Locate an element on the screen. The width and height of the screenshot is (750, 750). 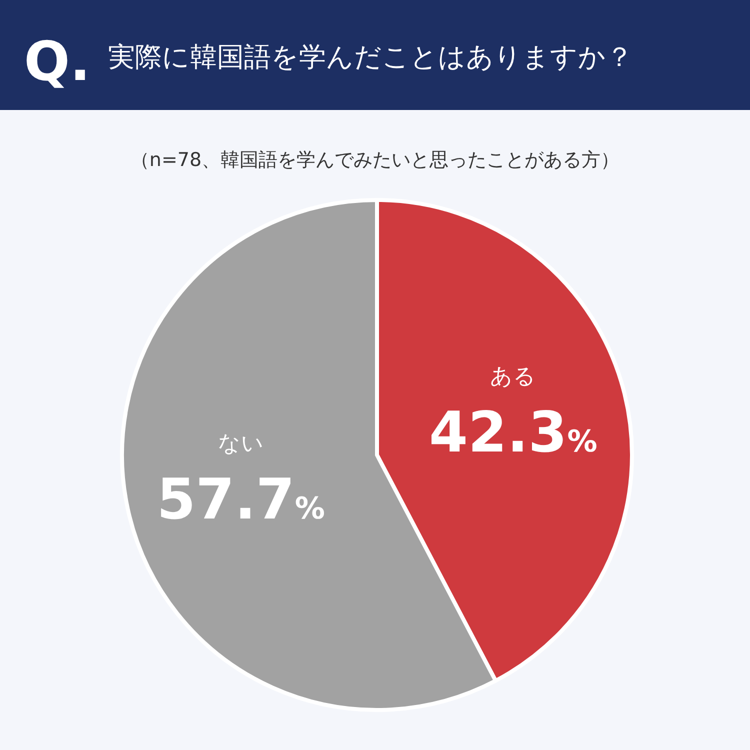
data-label: 42.3% is located at coordinates (513, 433).